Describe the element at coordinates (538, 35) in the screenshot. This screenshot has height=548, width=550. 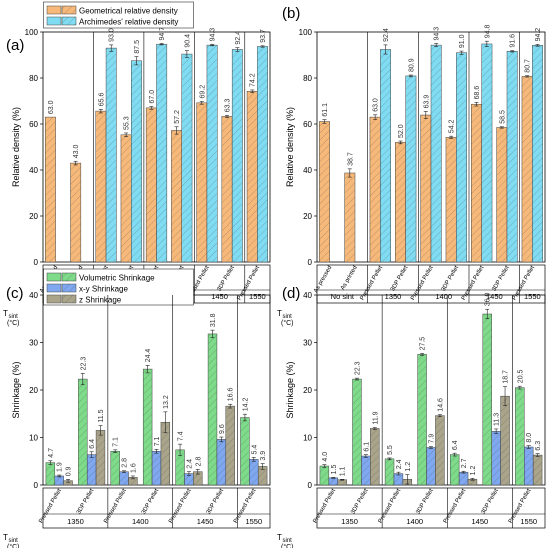
I see `data-label: 94.2` at that location.